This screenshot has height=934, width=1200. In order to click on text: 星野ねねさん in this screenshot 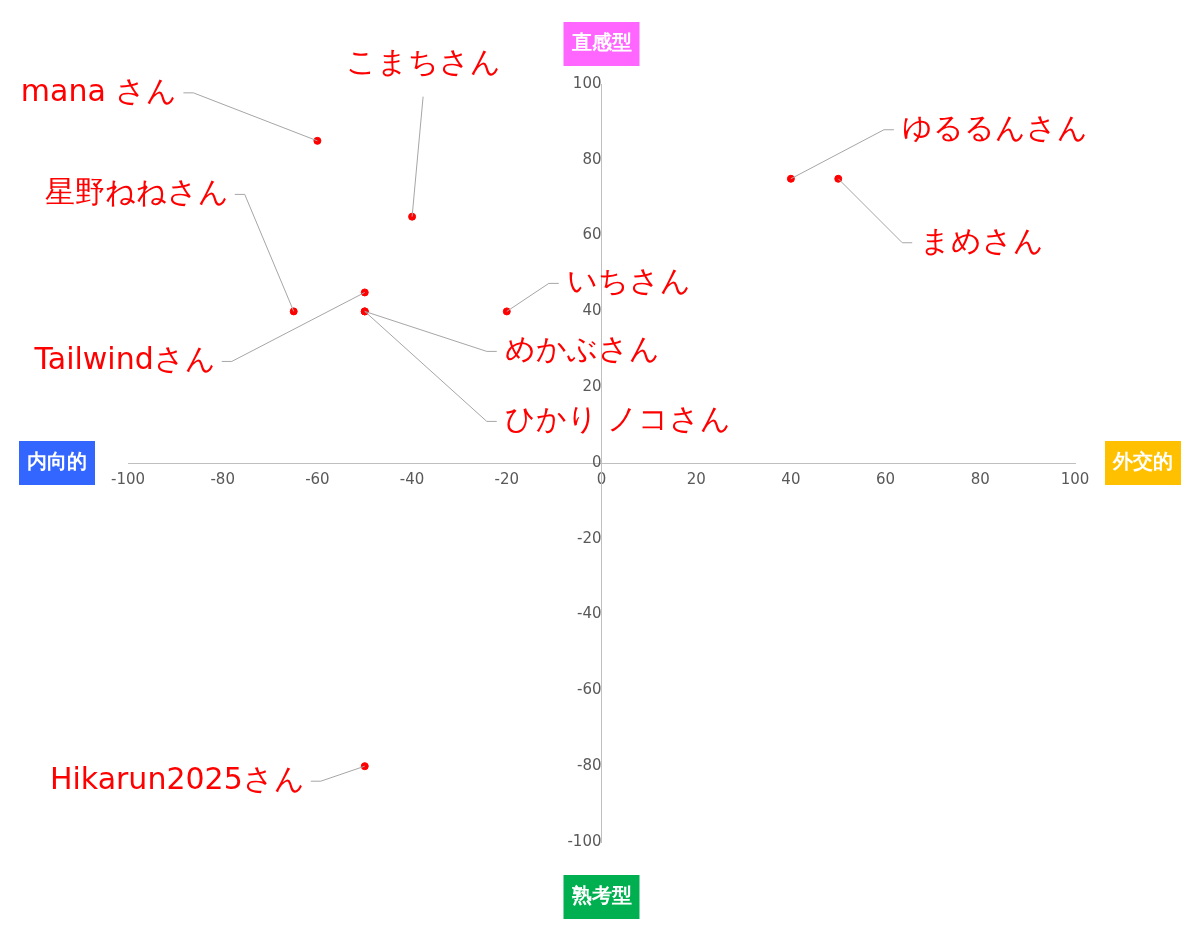, I will do `click(136, 192)`.